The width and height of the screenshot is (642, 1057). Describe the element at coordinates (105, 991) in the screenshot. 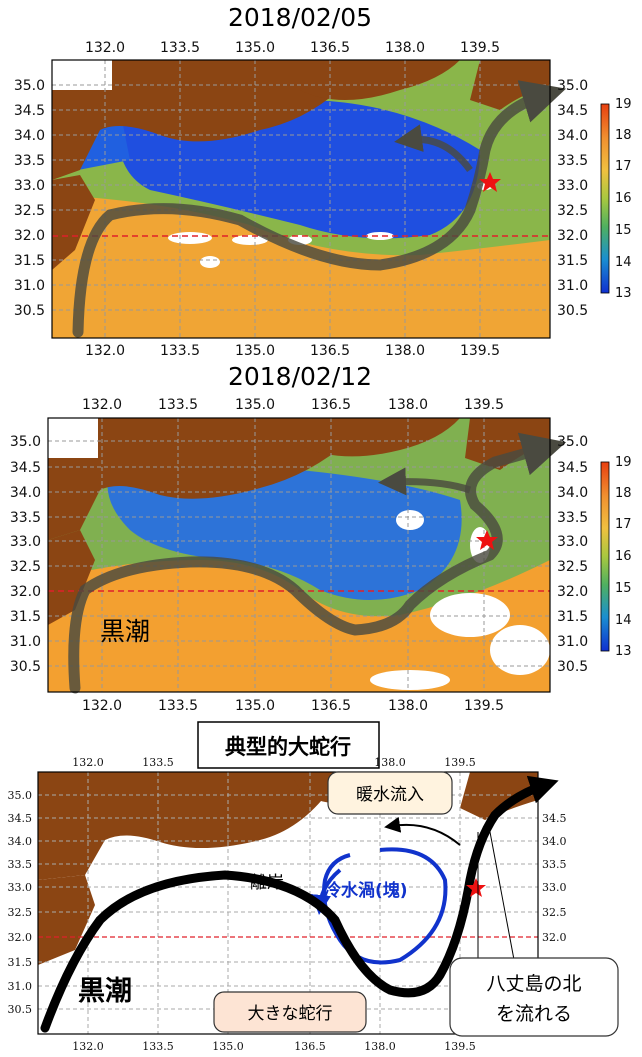

I see `schematic-kuroshio-label: 黒潮` at that location.